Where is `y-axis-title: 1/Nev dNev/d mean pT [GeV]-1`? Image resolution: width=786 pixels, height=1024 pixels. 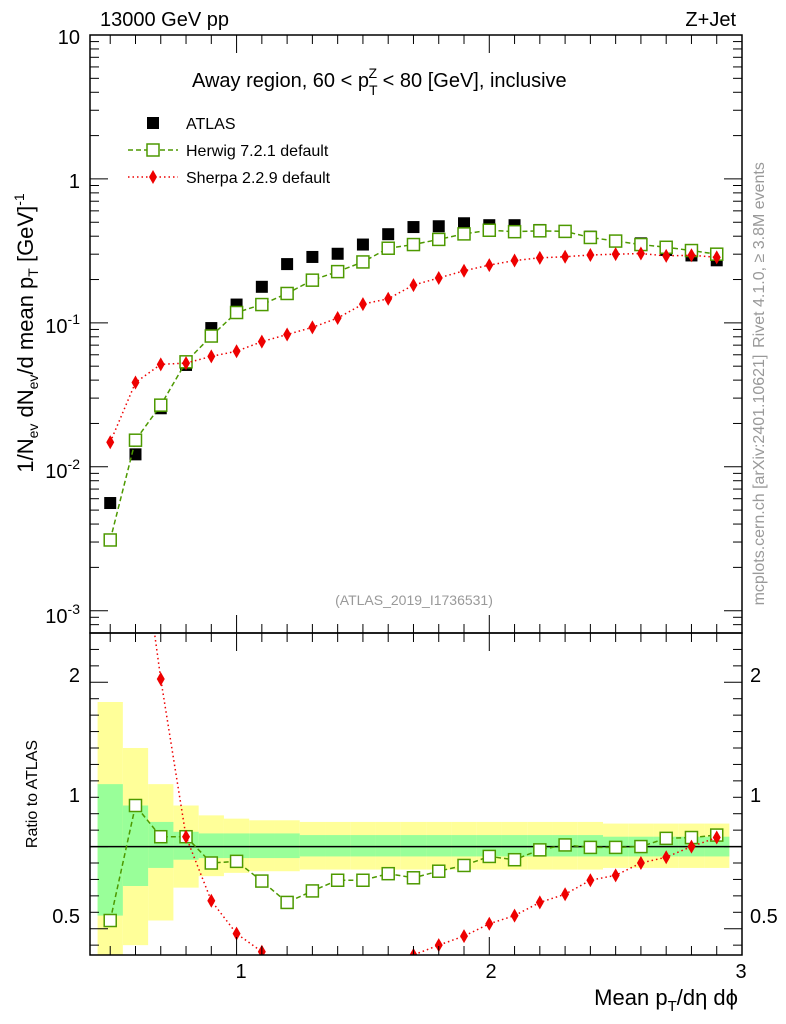 y-axis-title: 1/Nev dNev/d mean pT [GeV]-1 is located at coordinates (26, 333).